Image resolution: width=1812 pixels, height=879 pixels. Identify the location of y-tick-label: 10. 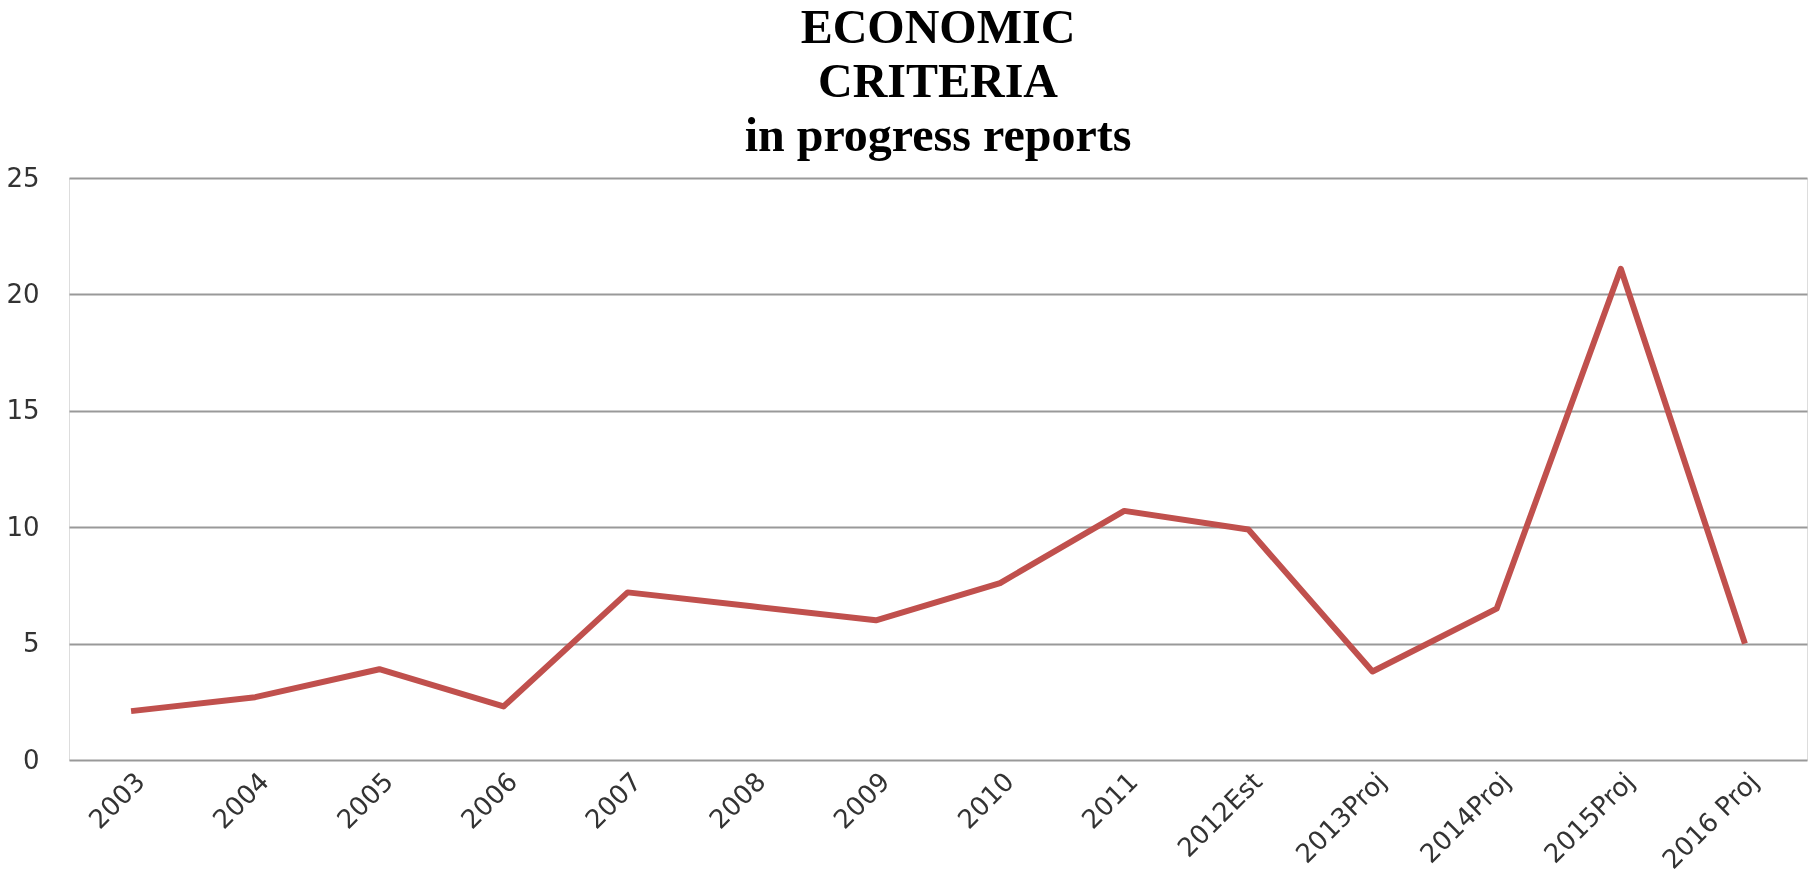
(23, 526).